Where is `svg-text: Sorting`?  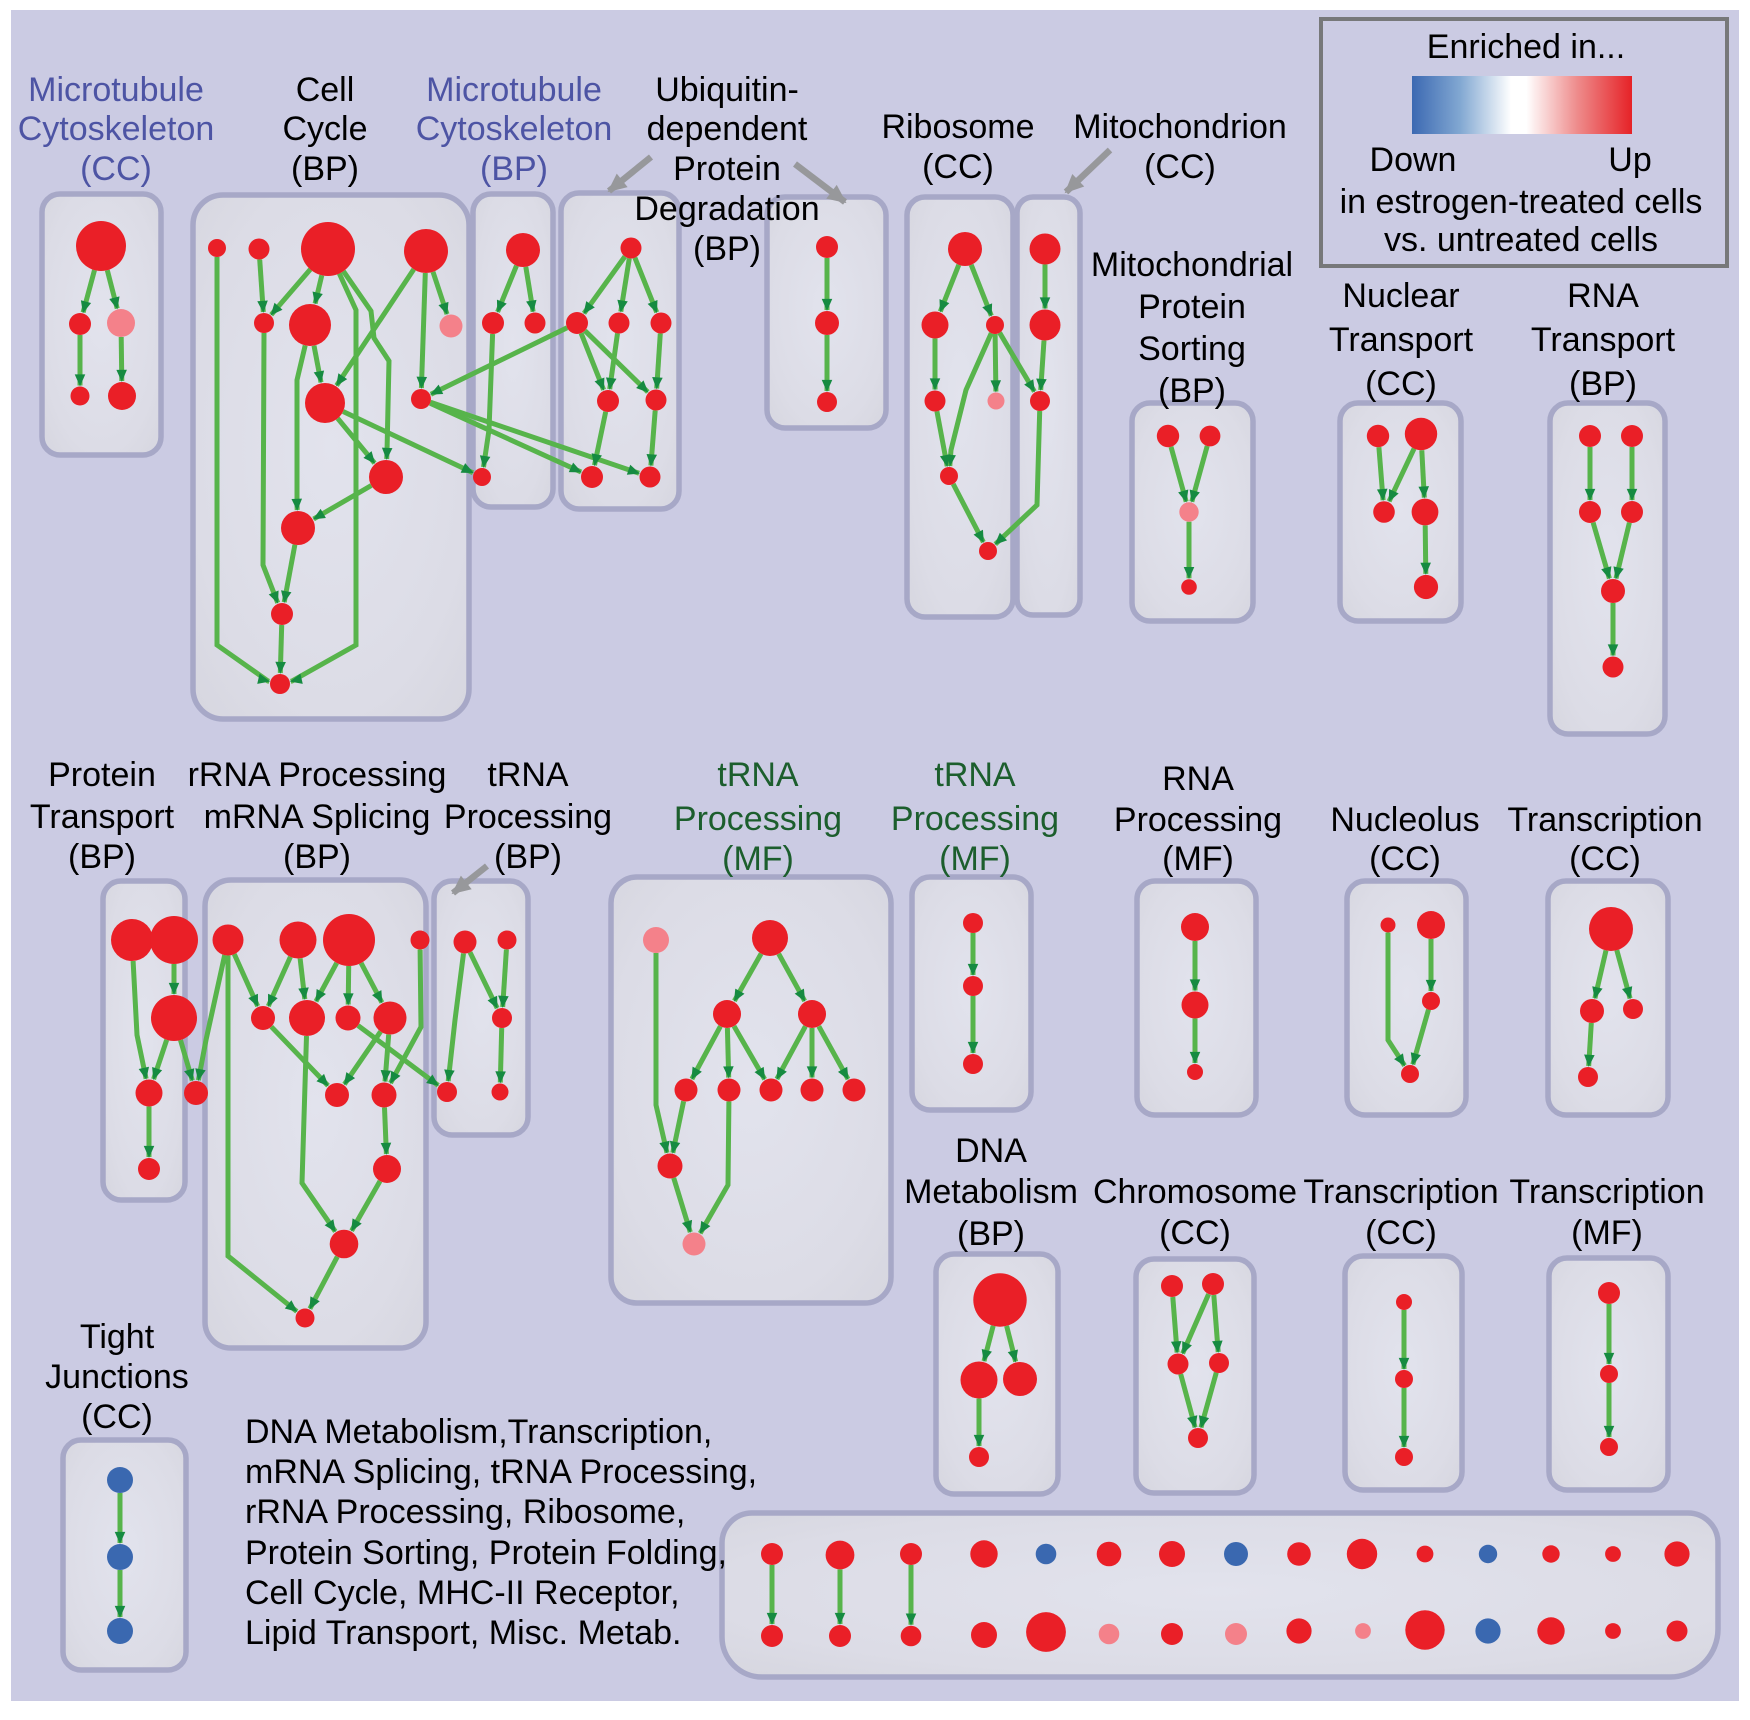 svg-text: Sorting is located at coordinates (1192, 349).